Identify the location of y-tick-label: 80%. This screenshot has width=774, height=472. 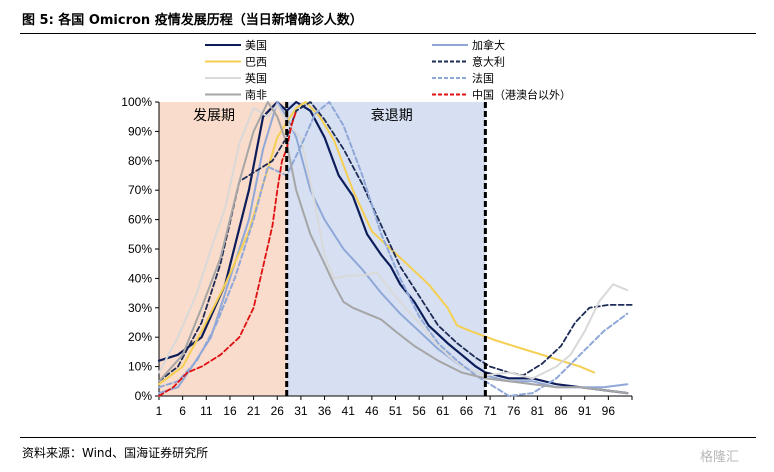
(140, 161).